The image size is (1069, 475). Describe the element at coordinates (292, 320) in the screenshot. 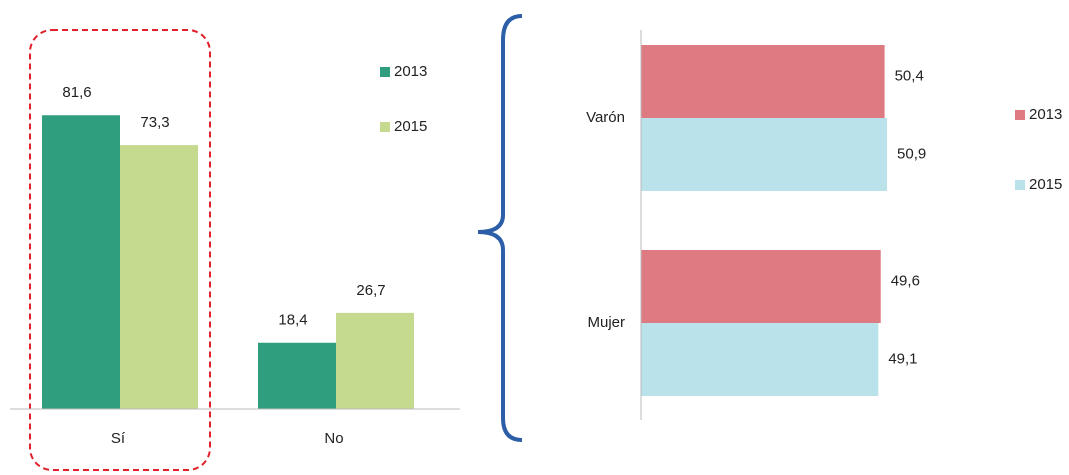

I see `data-label: 18,4` at that location.